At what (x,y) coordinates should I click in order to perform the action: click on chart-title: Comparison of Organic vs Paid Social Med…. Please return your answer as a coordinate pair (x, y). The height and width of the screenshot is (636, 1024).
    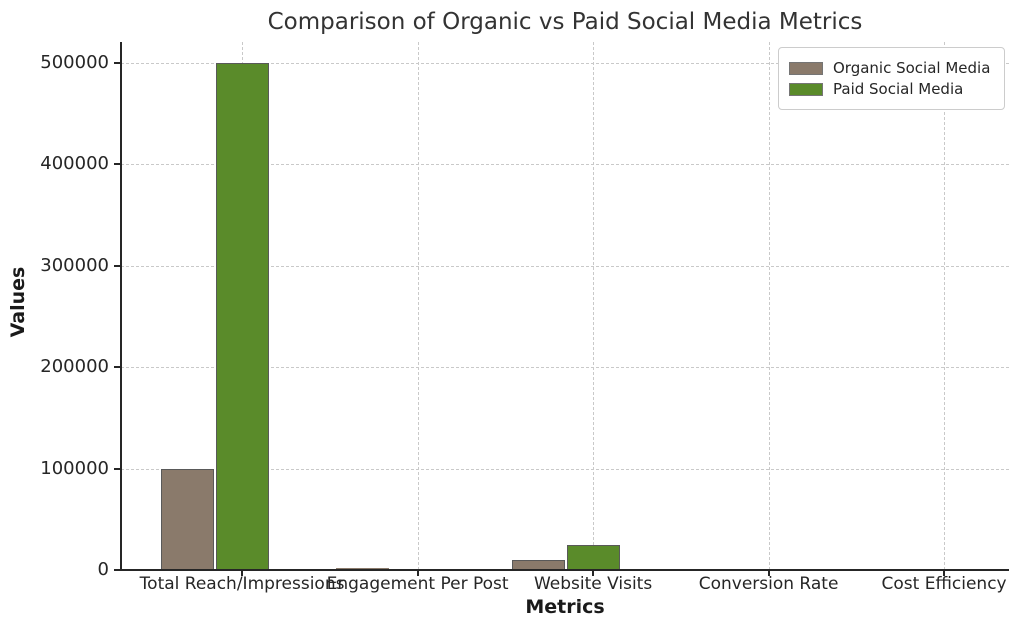
    Looking at the image, I should click on (565, 22).